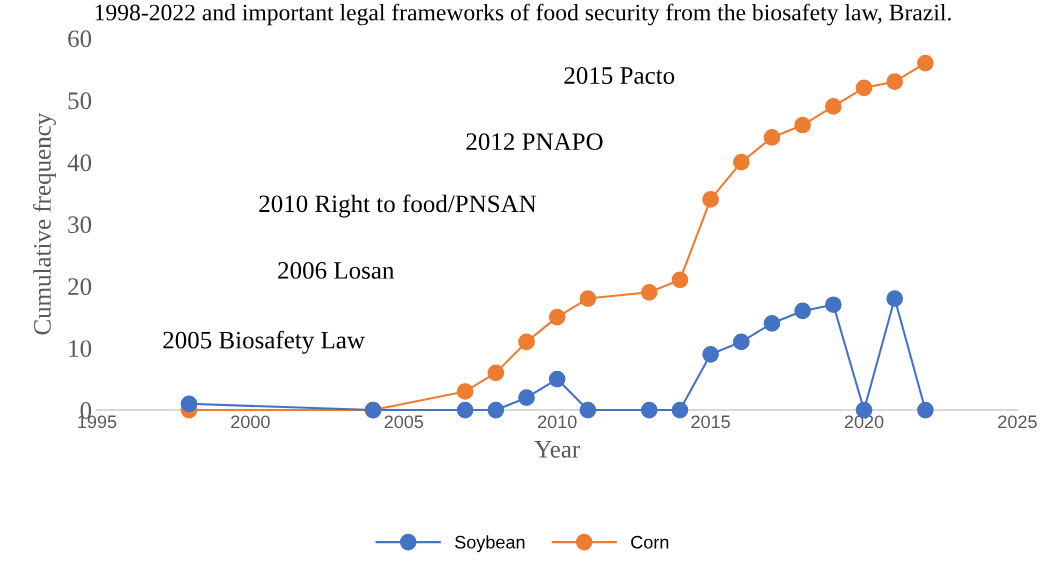  Describe the element at coordinates (398, 206) in the screenshot. I see `annotation: 2010 Right to food/PNSAN` at that location.